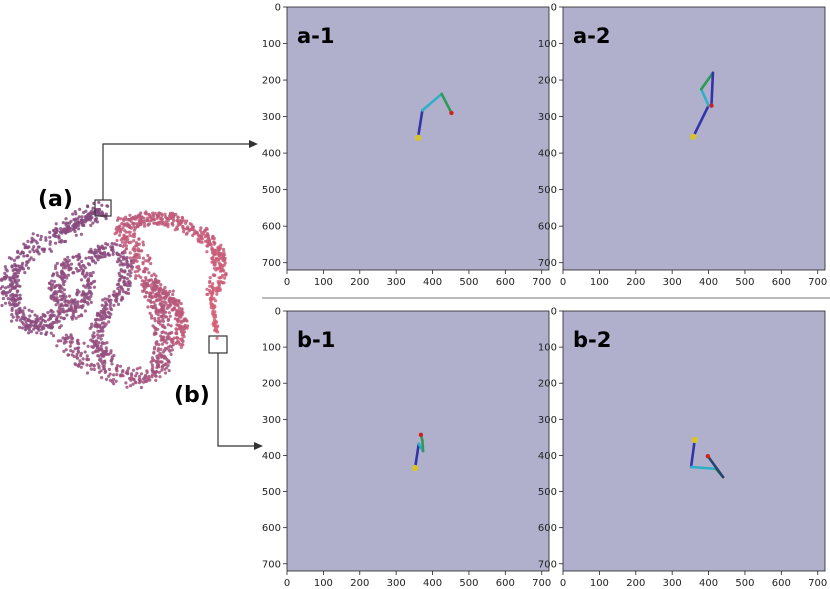 The height and width of the screenshot is (589, 830). What do you see at coordinates (114, 295) in the screenshot?
I see `embedding-scatter` at bounding box center [114, 295].